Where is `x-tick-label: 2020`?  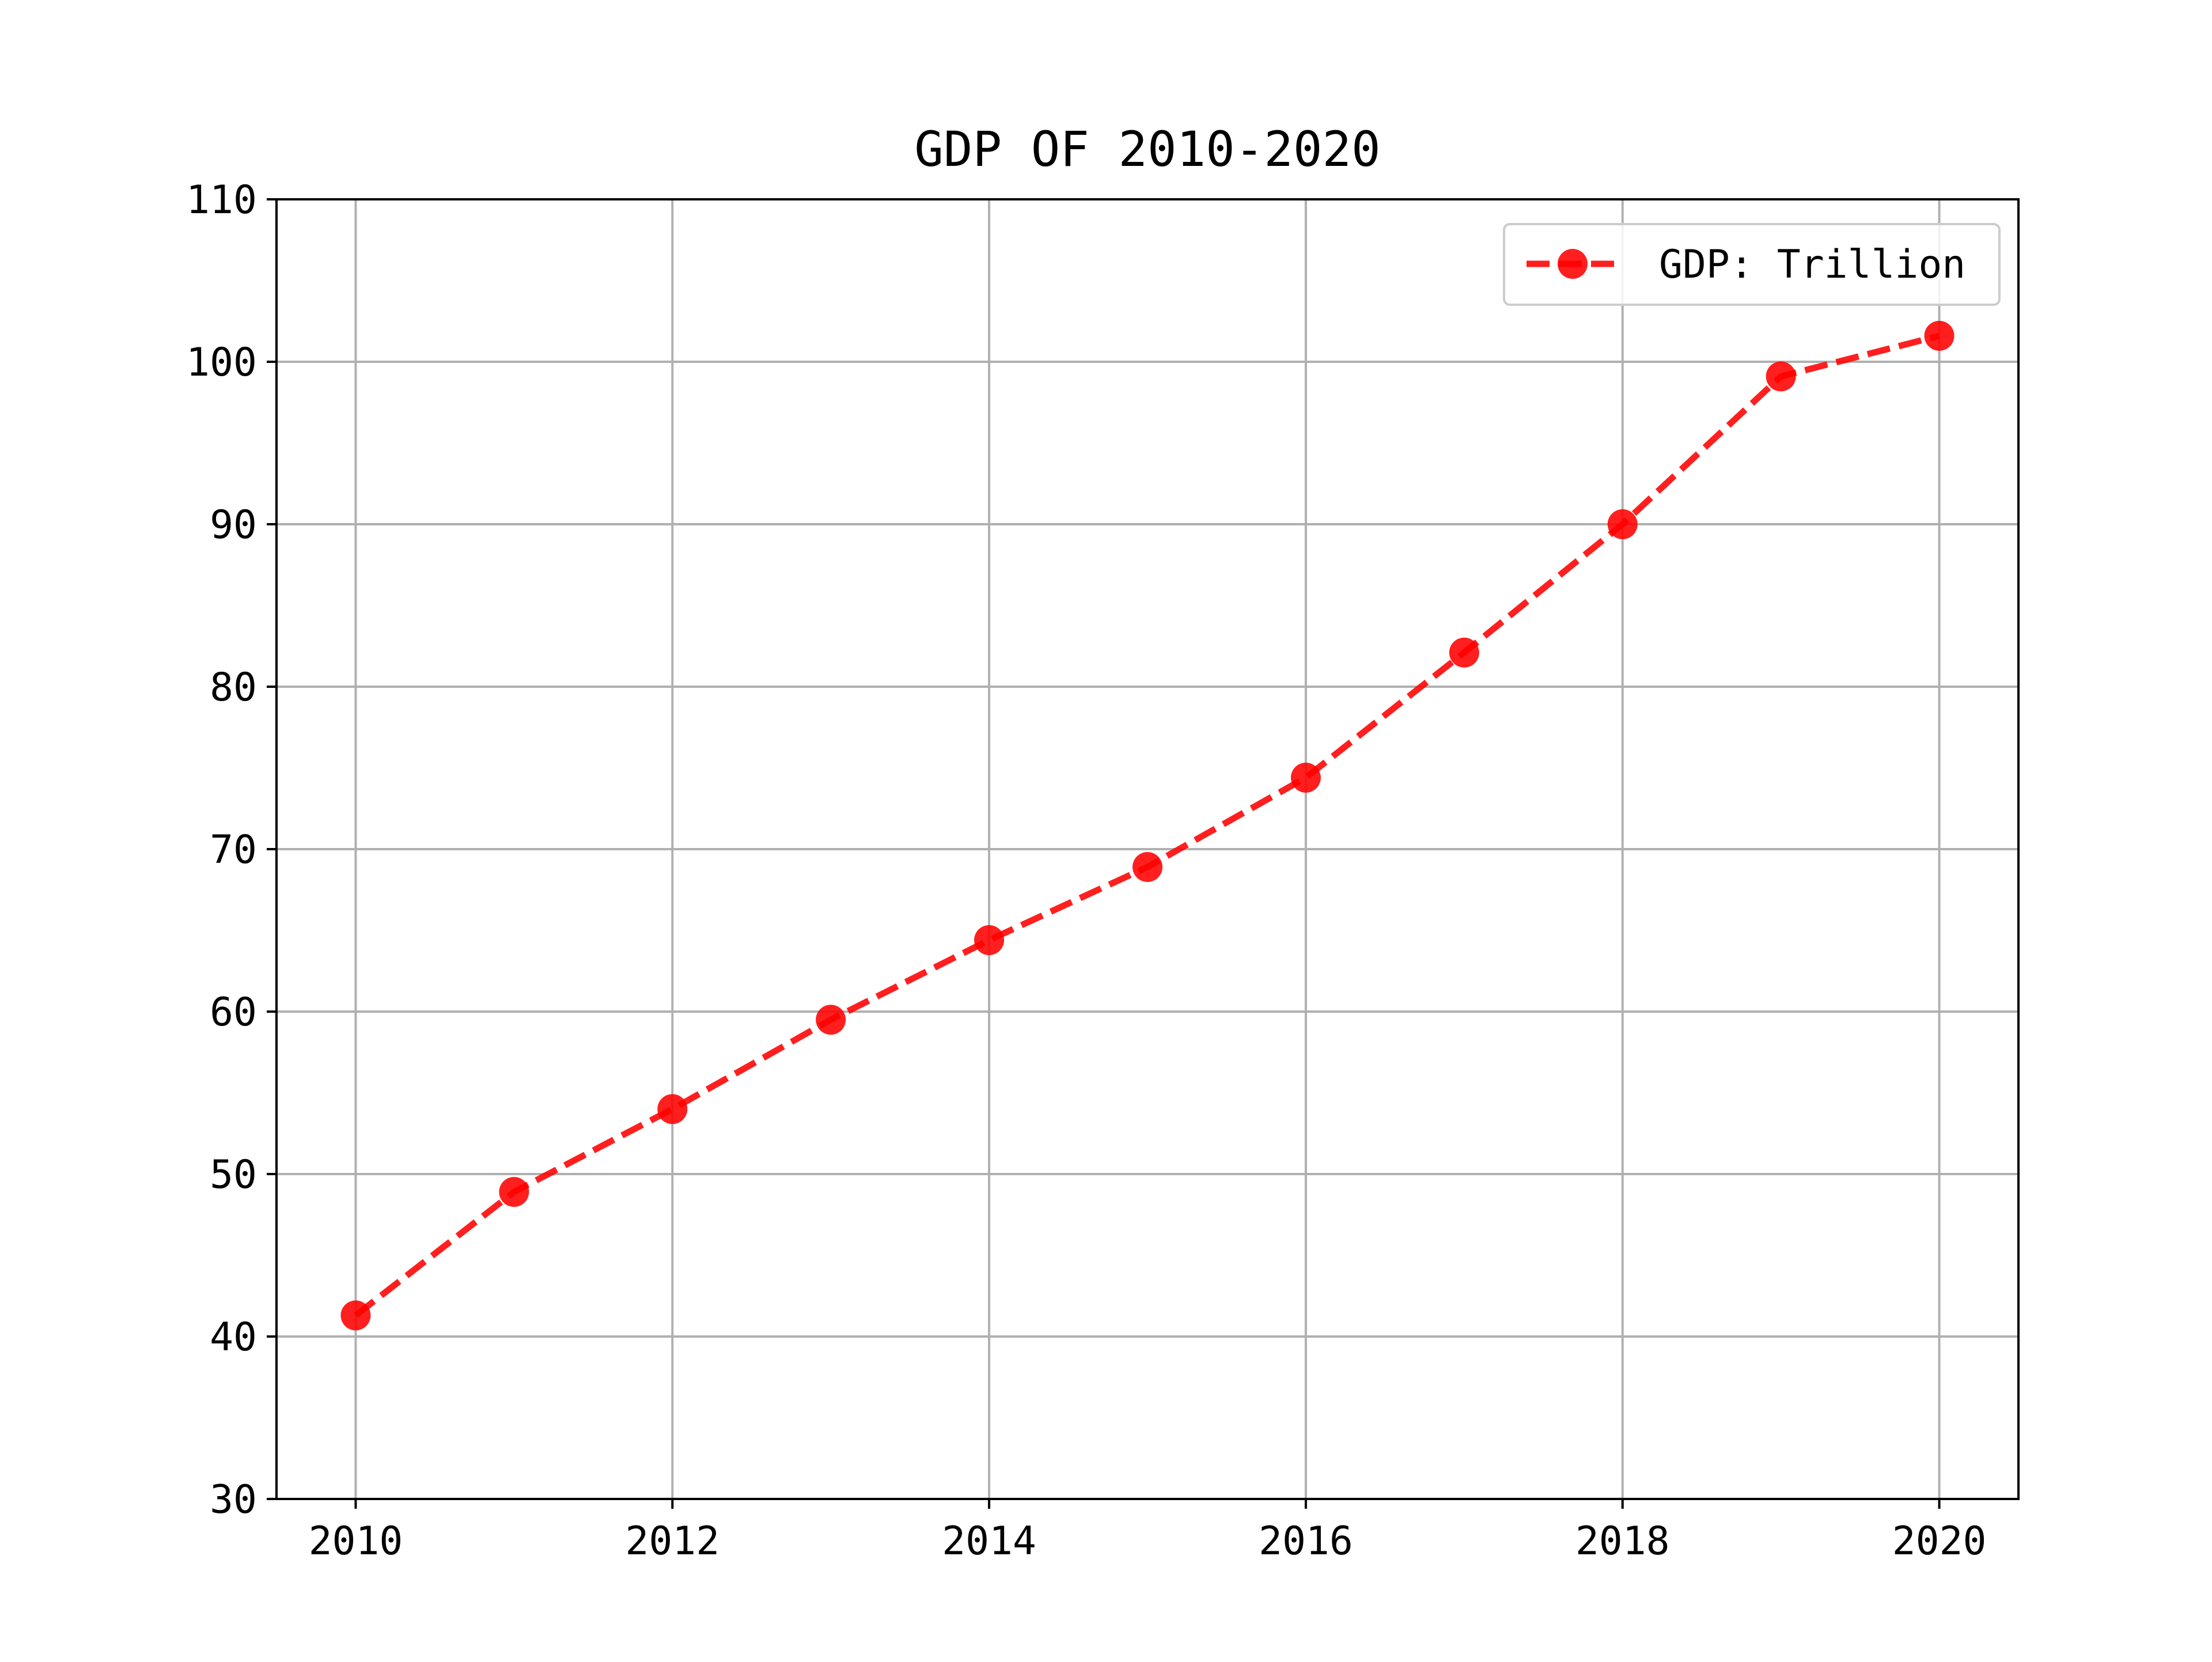 x-tick-label: 2020 is located at coordinates (1939, 1542).